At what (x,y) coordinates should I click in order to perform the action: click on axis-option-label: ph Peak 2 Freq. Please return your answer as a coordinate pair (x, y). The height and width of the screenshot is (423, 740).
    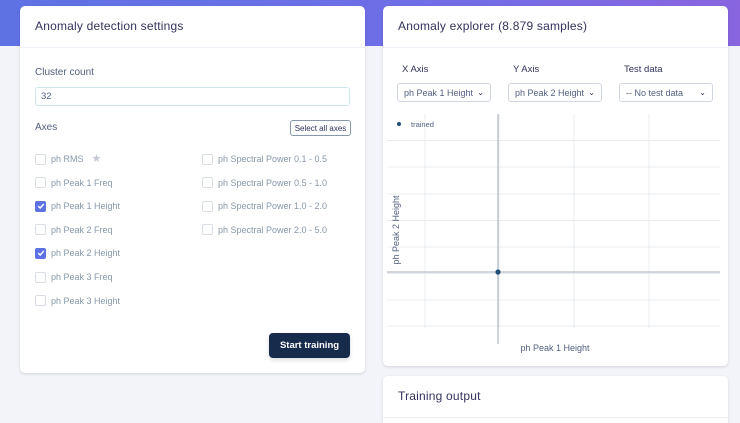
    Looking at the image, I should click on (82, 229).